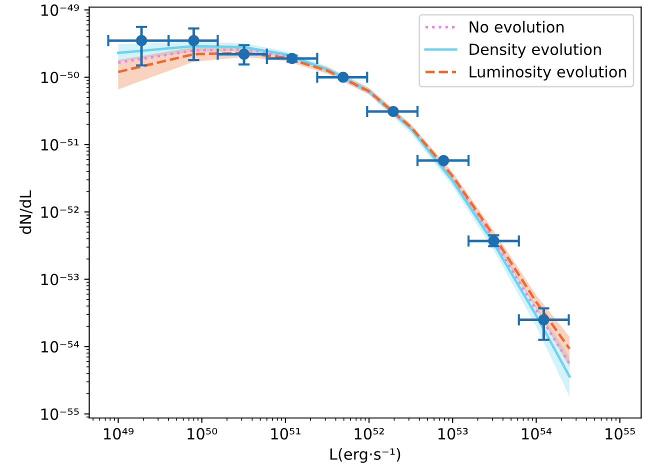  What do you see at coordinates (517, 26) in the screenshot?
I see `legend-label: No evolution` at bounding box center [517, 26].